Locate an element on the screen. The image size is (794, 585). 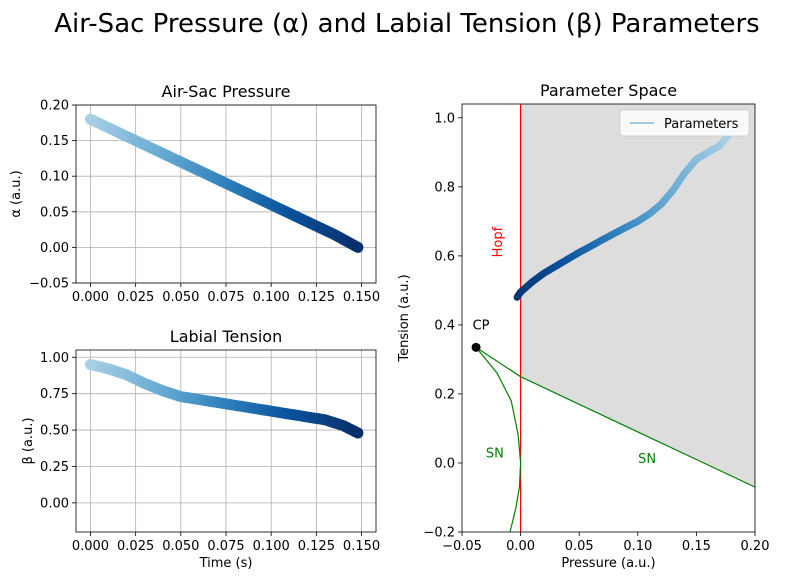
y-tick-label: 0.50 is located at coordinates (54, 431).